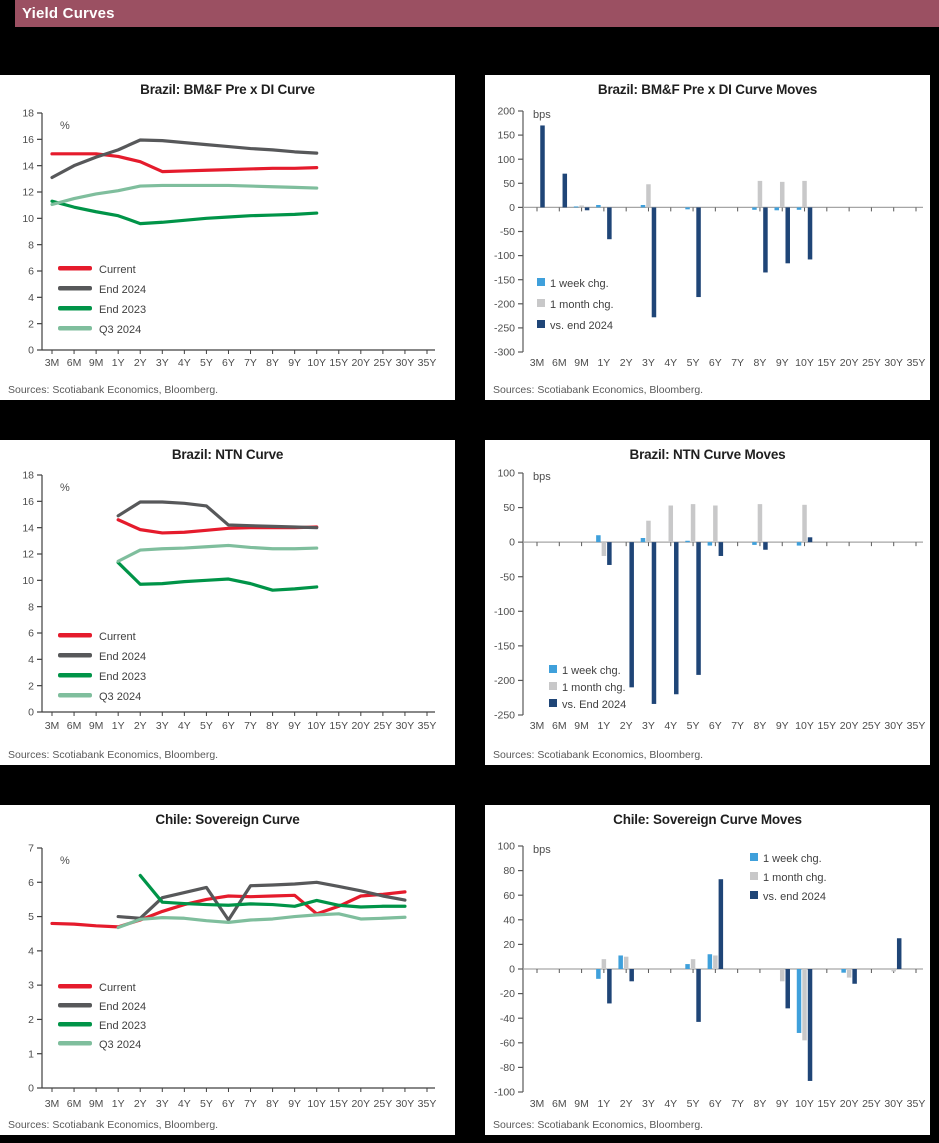  Describe the element at coordinates (28, 114) in the screenshot. I see `svg-text: 18` at that location.